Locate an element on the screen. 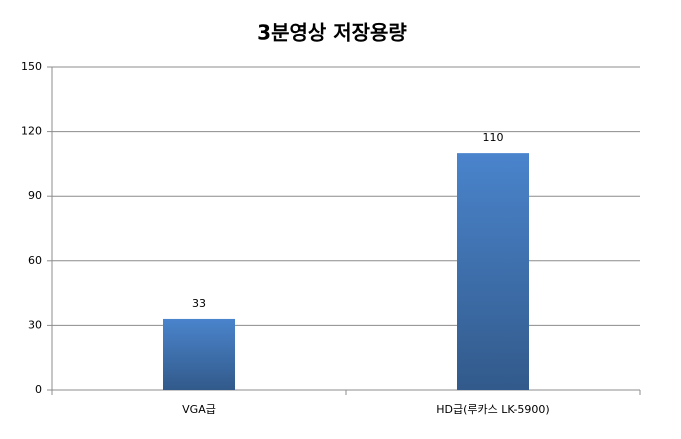  y-tick-label: 0 is located at coordinates (38, 389).